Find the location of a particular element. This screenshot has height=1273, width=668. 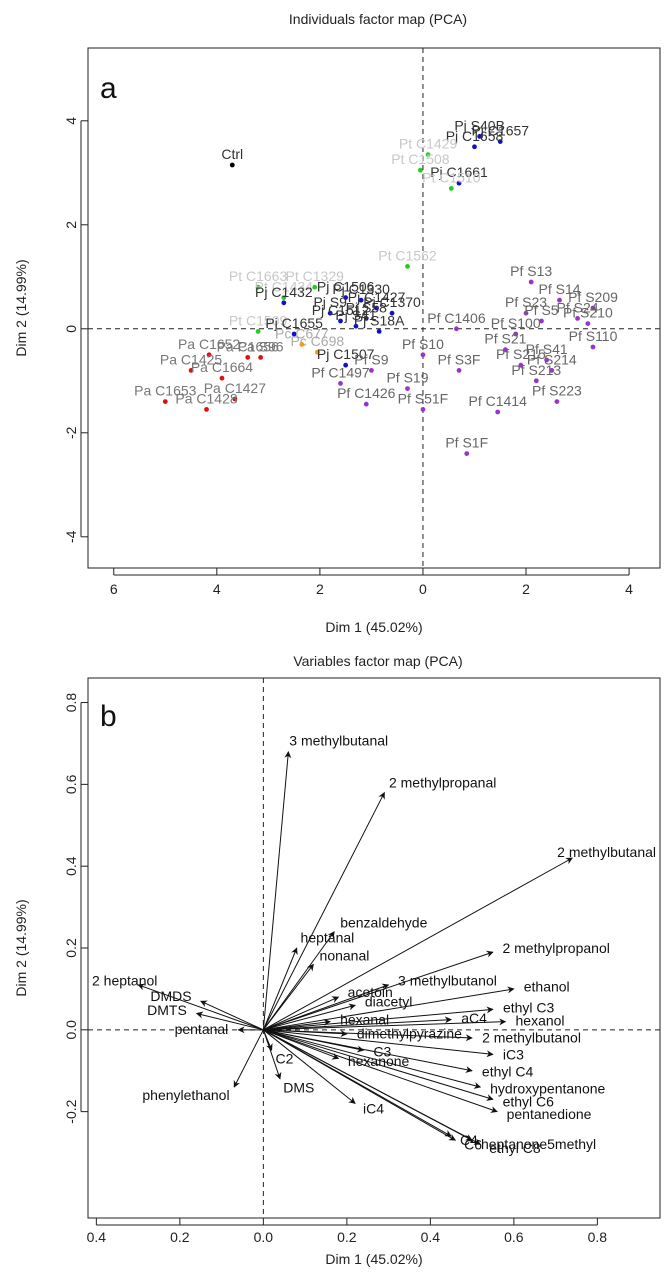

chart-b-ytick-label: 0.6 is located at coordinates (71, 784).